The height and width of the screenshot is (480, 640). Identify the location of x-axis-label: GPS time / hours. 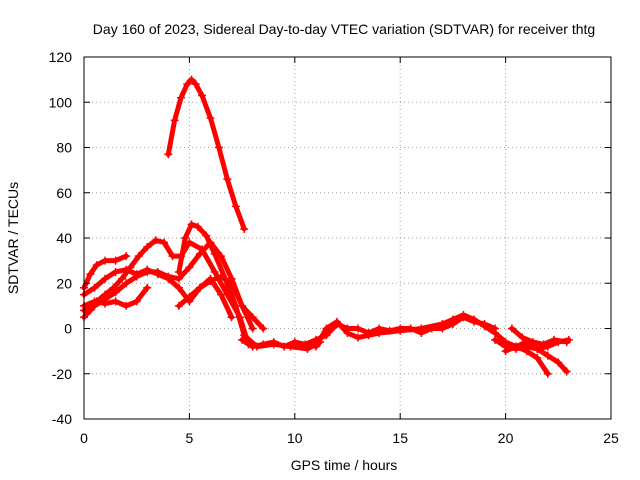
(344, 465).